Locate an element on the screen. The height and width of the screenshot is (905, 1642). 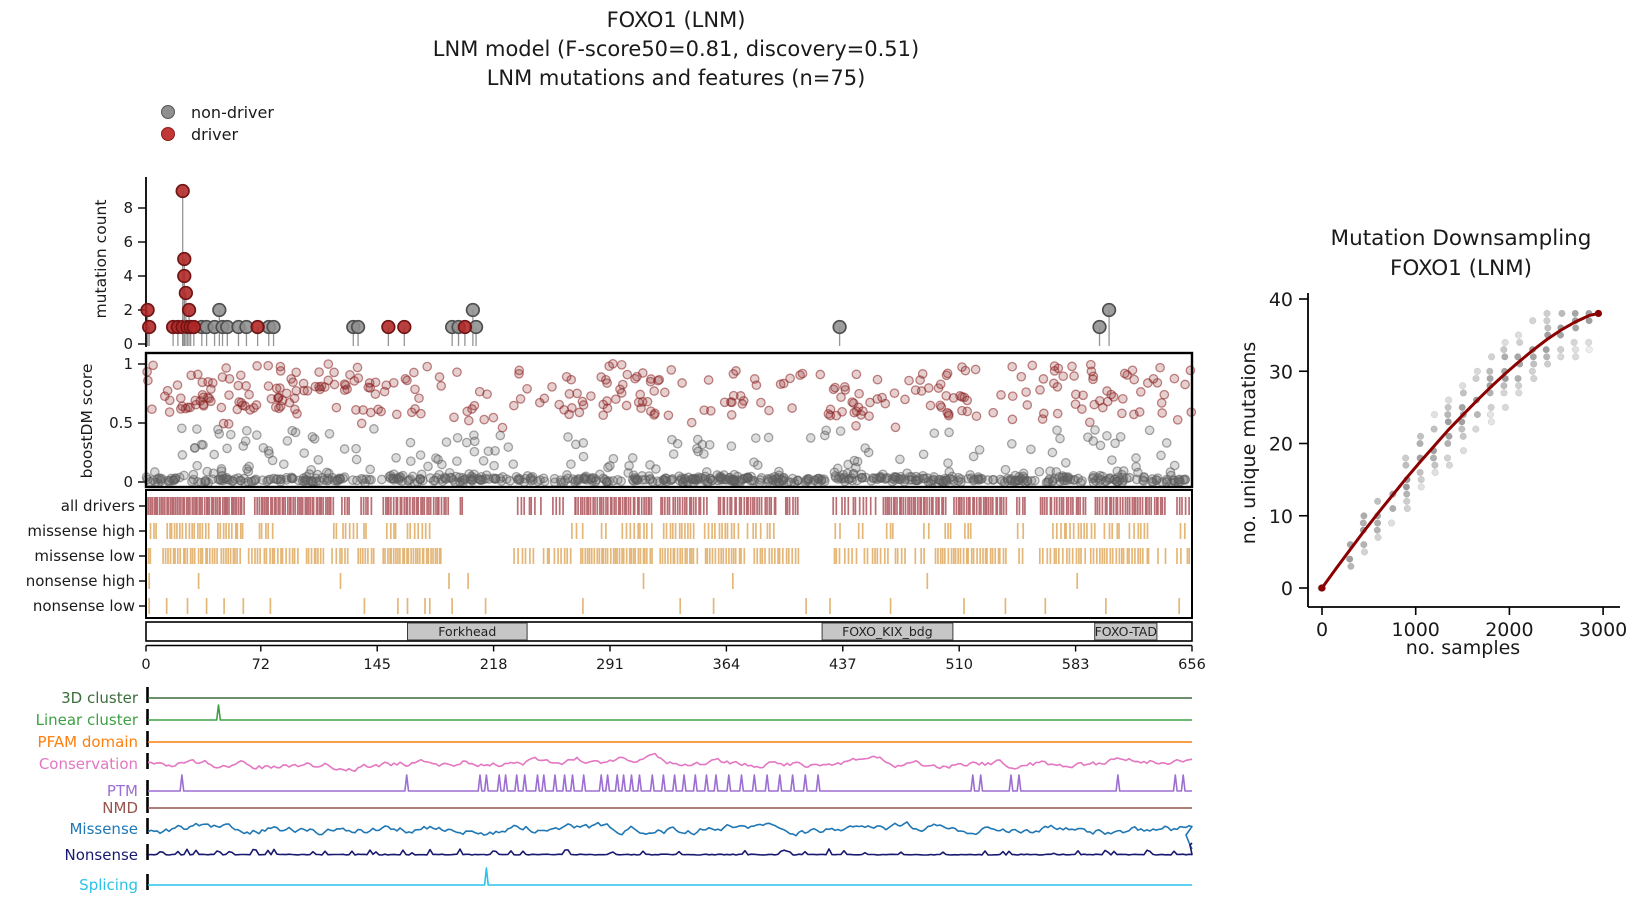
position-tick-label: 583 is located at coordinates (1076, 665).